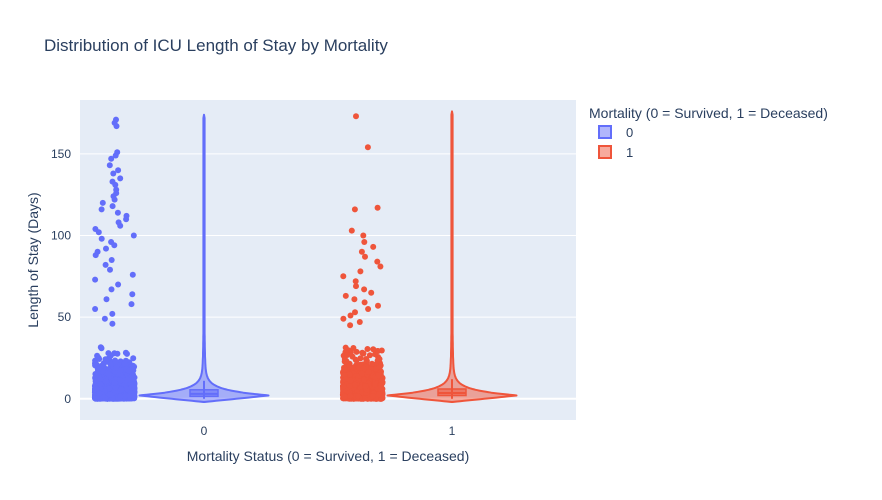 Image resolution: width=882 pixels, height=500 pixels. Describe the element at coordinates (615, 132) in the screenshot. I see `legend-item-0: 0` at that location.